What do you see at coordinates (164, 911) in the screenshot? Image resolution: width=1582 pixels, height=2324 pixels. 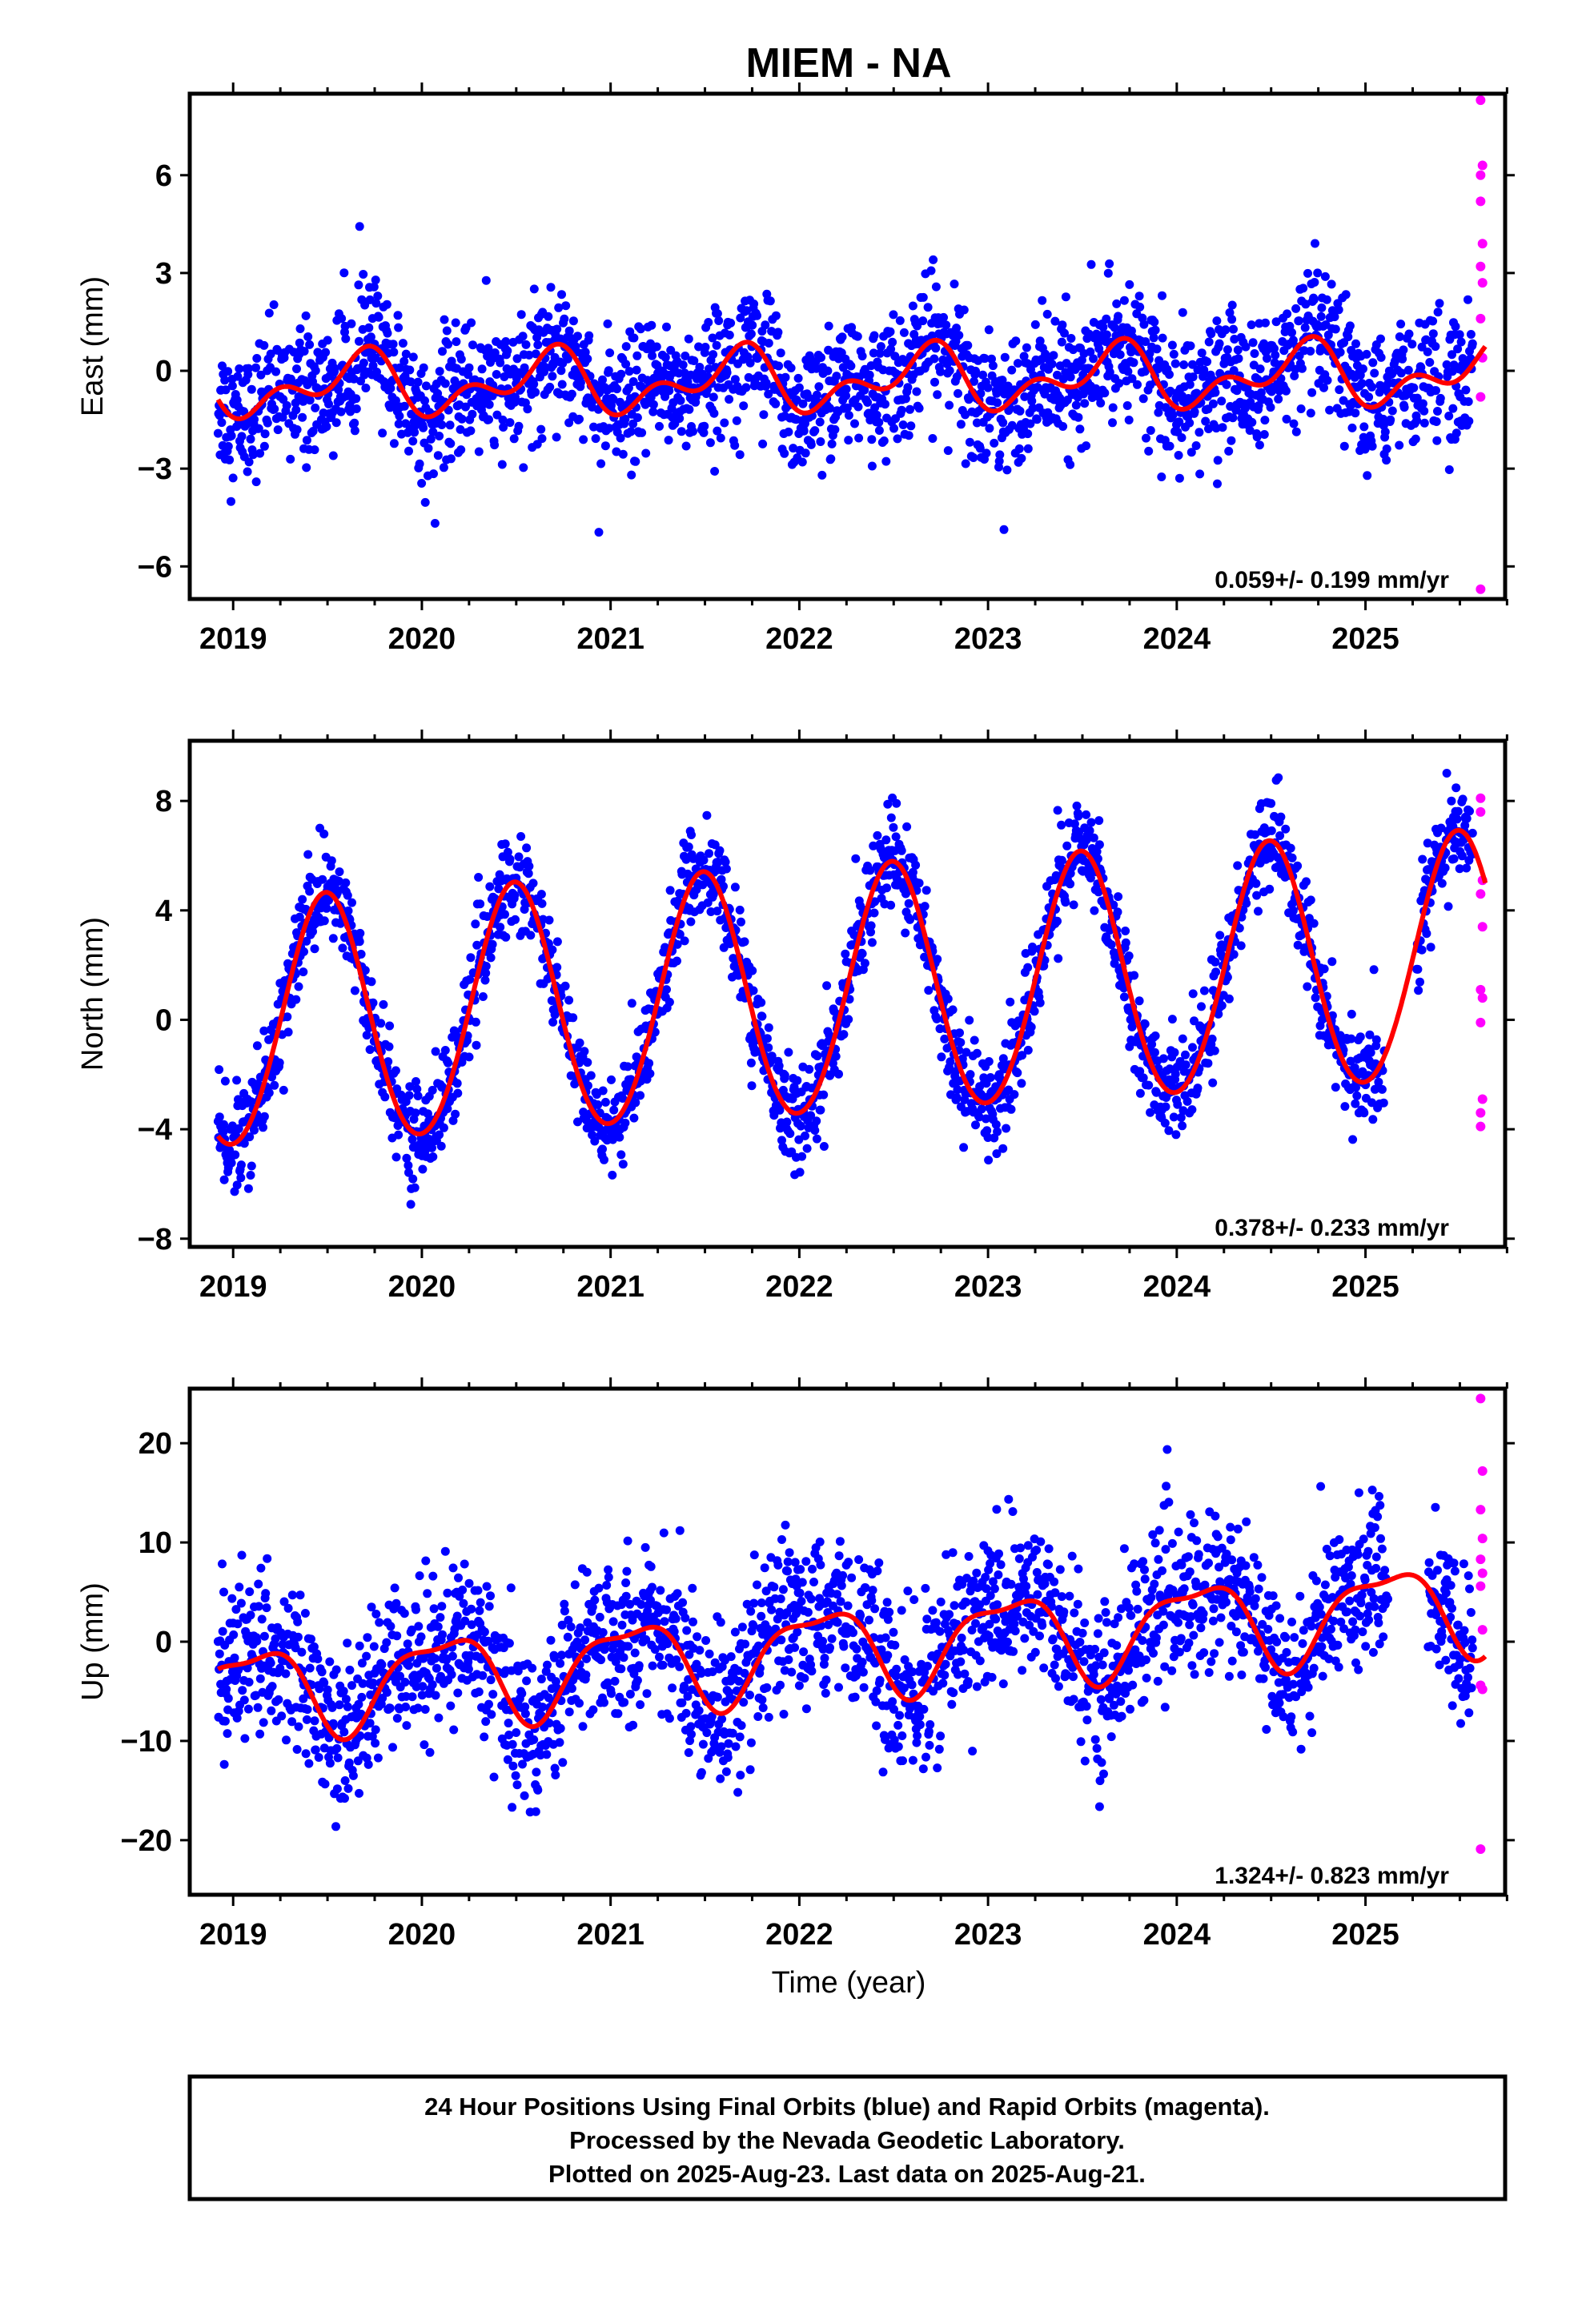 I see `y-tick-label: 4` at bounding box center [164, 911].